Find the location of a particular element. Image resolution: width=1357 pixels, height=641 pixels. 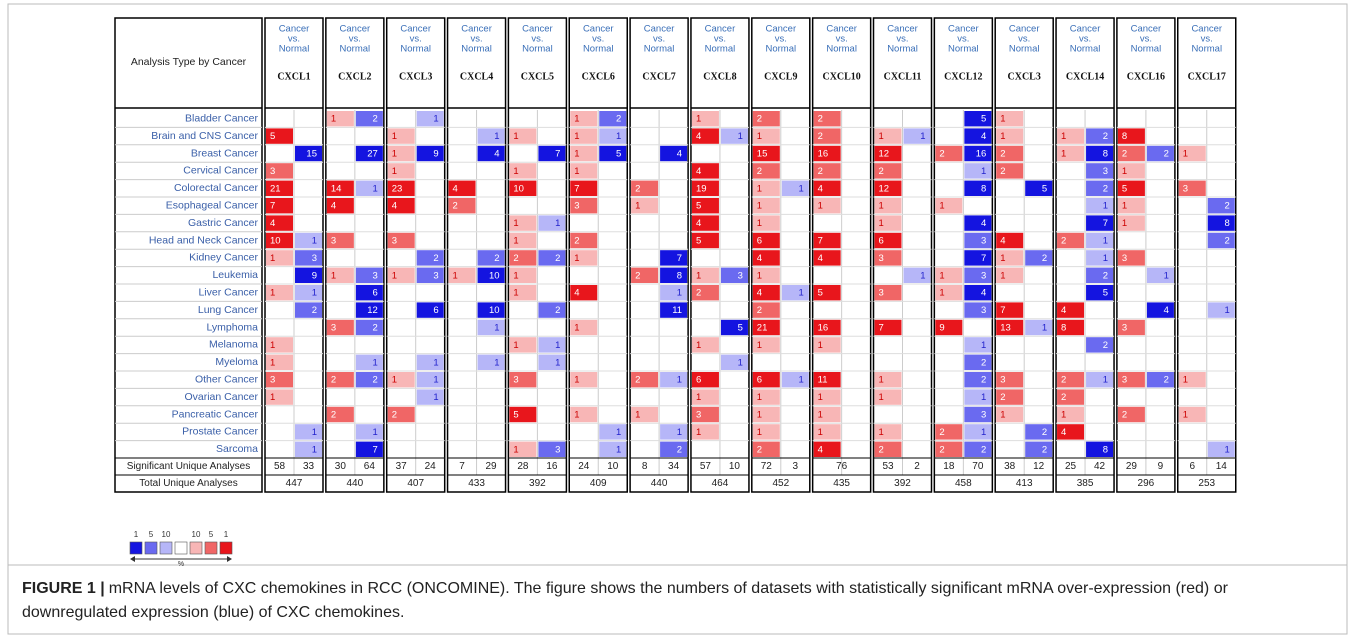

significant-count: 18 is located at coordinates (949, 466).